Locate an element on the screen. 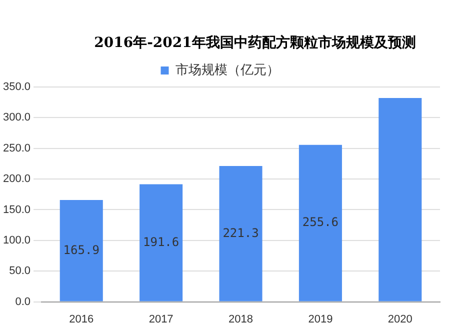 The width and height of the screenshot is (450, 335). y-tick-label: 0.0 is located at coordinates (23, 302).